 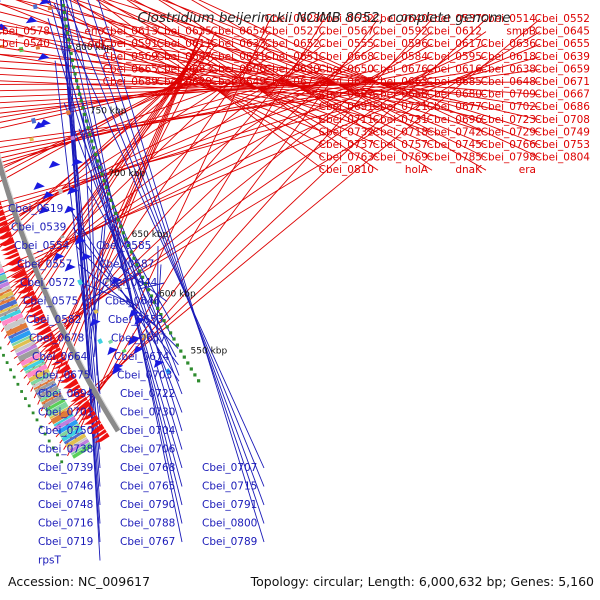 What do you see at coordinates (209, 352) in the screenshot?
I see `kbp-tick-label: 550 kbp` at bounding box center [209, 352].